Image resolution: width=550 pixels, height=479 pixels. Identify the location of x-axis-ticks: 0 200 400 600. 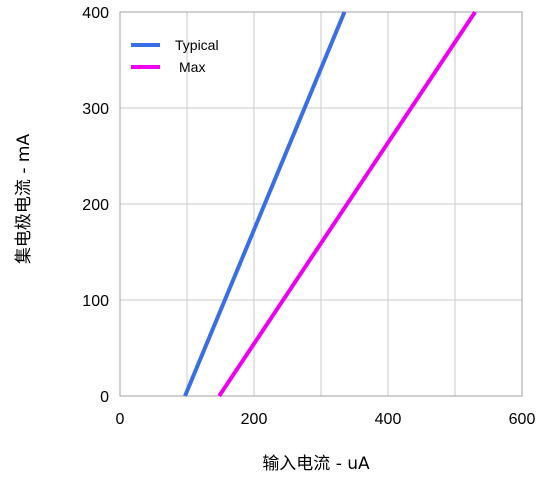
(326, 419).